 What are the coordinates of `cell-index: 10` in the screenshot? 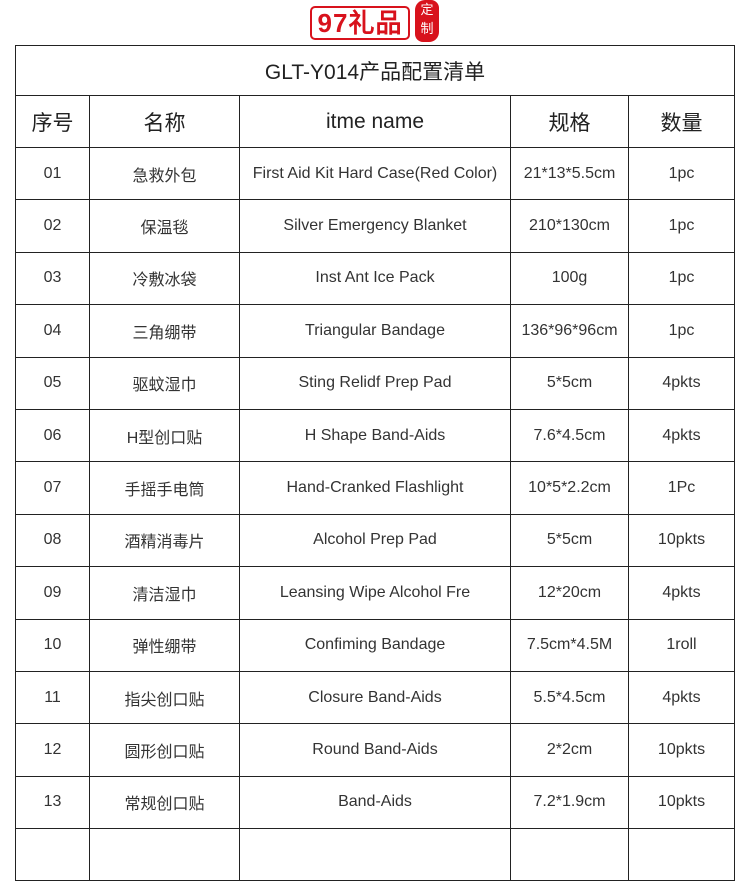 It's located at (52, 645).